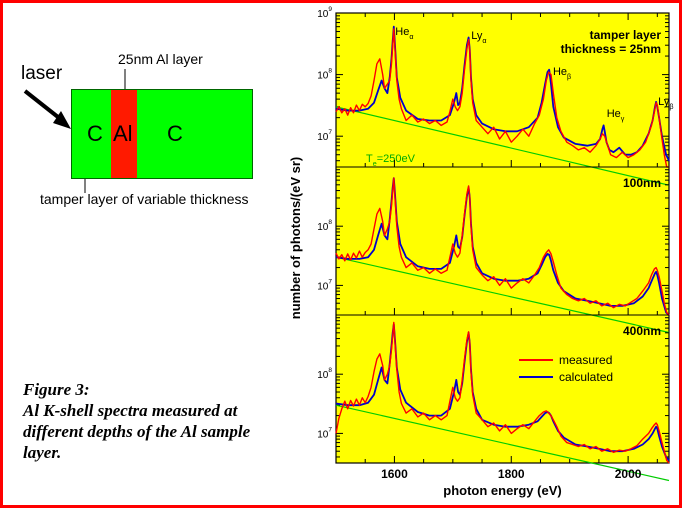  I want to click on x-tick-label: 1800, so click(511, 474).